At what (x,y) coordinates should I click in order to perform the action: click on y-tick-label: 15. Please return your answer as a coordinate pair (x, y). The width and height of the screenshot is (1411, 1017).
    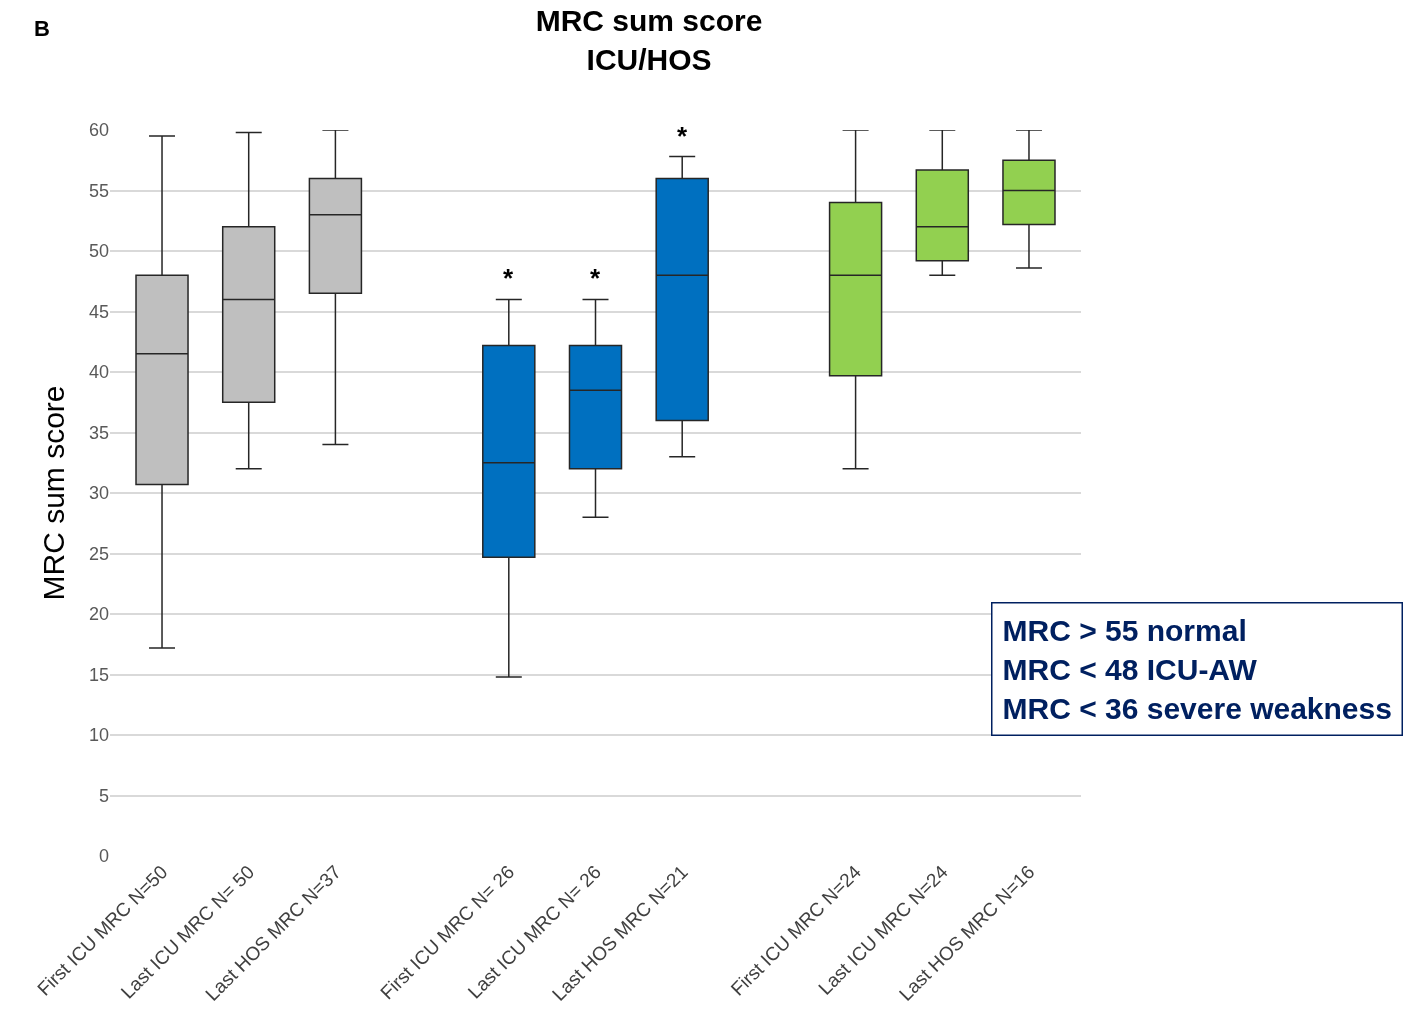
    Looking at the image, I should click on (98, 674).